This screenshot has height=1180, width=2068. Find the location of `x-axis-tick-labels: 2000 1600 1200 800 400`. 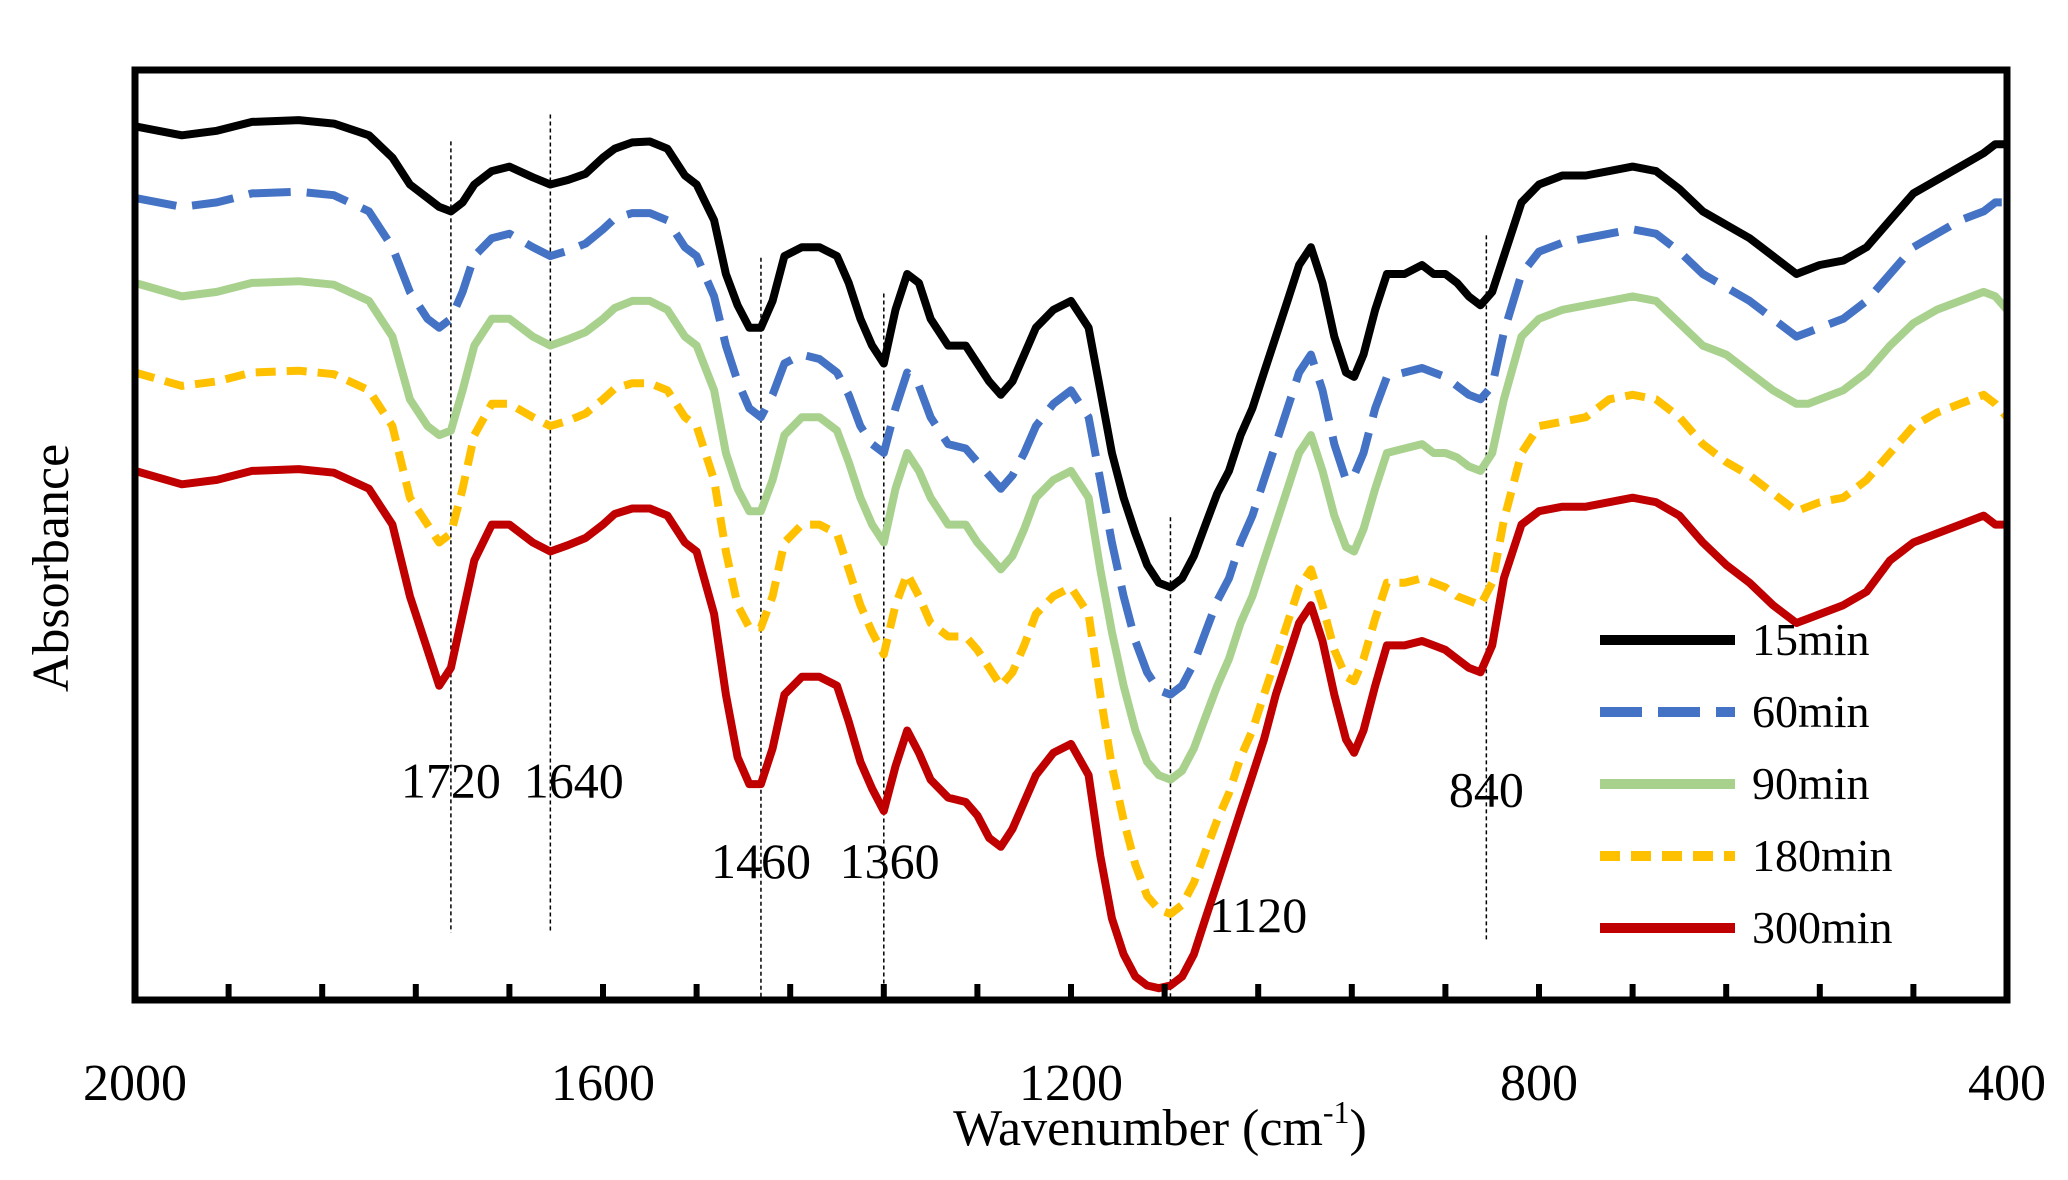

x-axis-tick-labels: 2000 1600 1200 800 400 is located at coordinates (1064, 1083).